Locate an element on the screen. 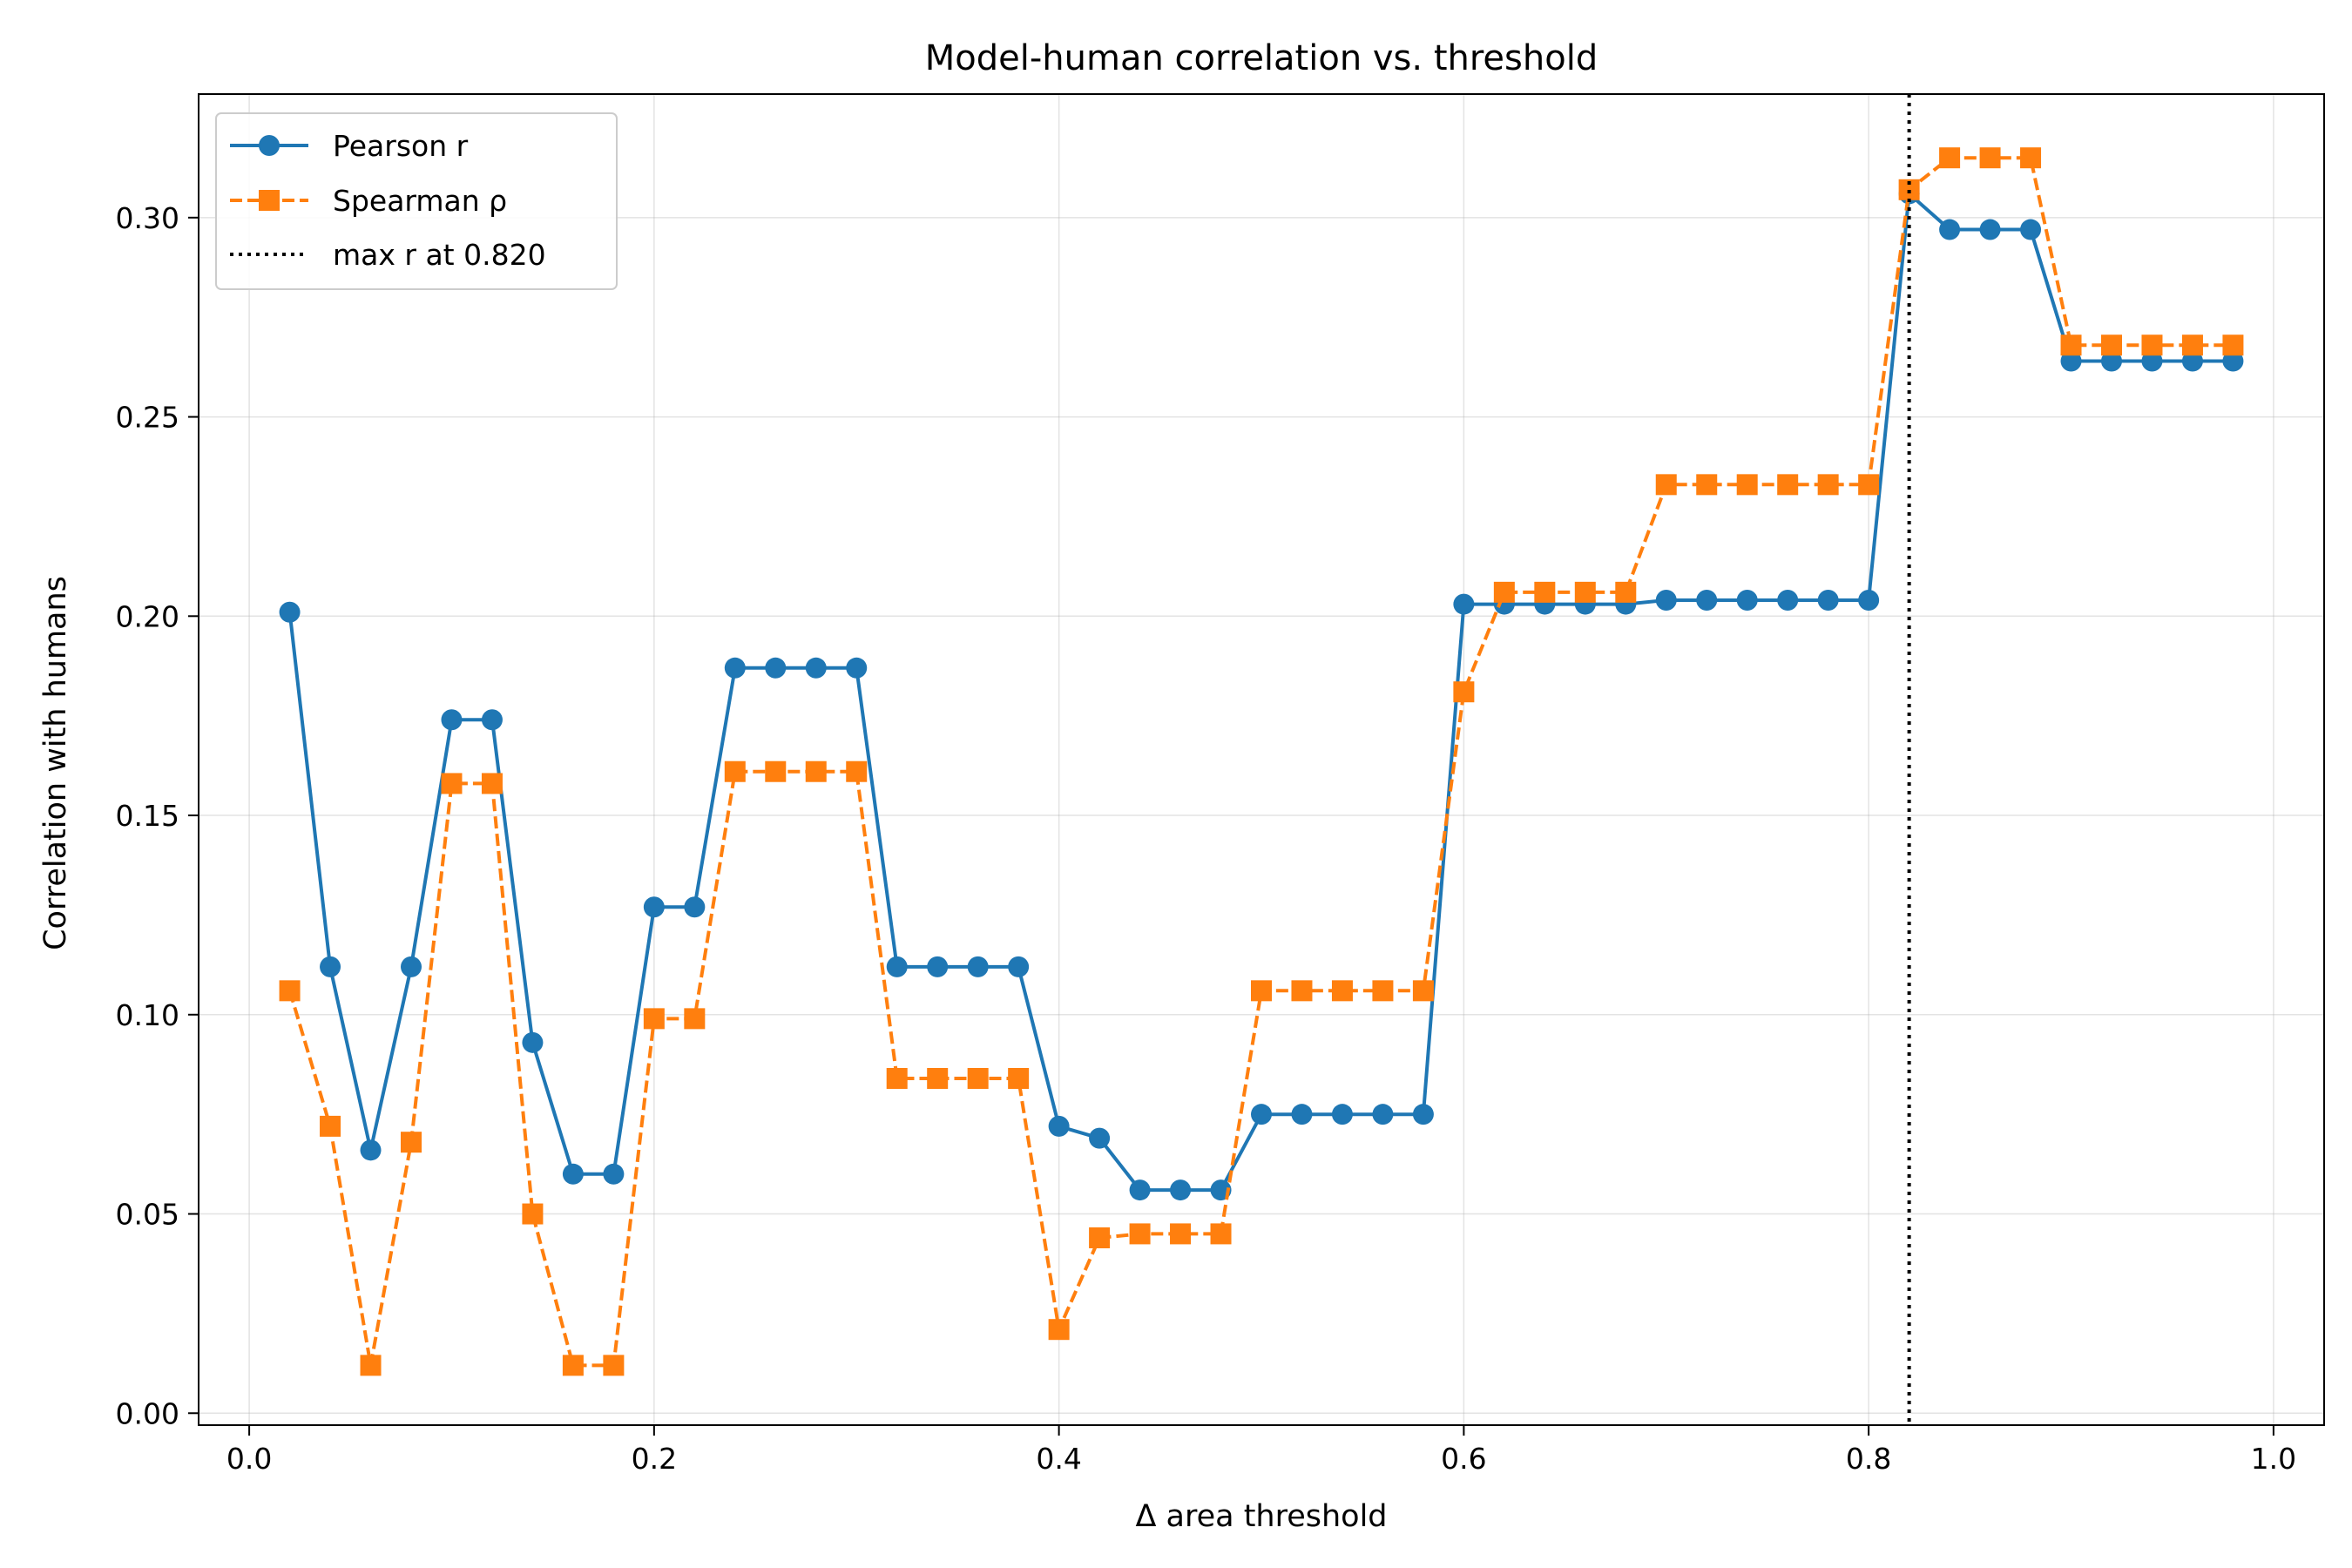 The height and width of the screenshot is (1568, 2352). legend-spearman-marker is located at coordinates (270, 200).